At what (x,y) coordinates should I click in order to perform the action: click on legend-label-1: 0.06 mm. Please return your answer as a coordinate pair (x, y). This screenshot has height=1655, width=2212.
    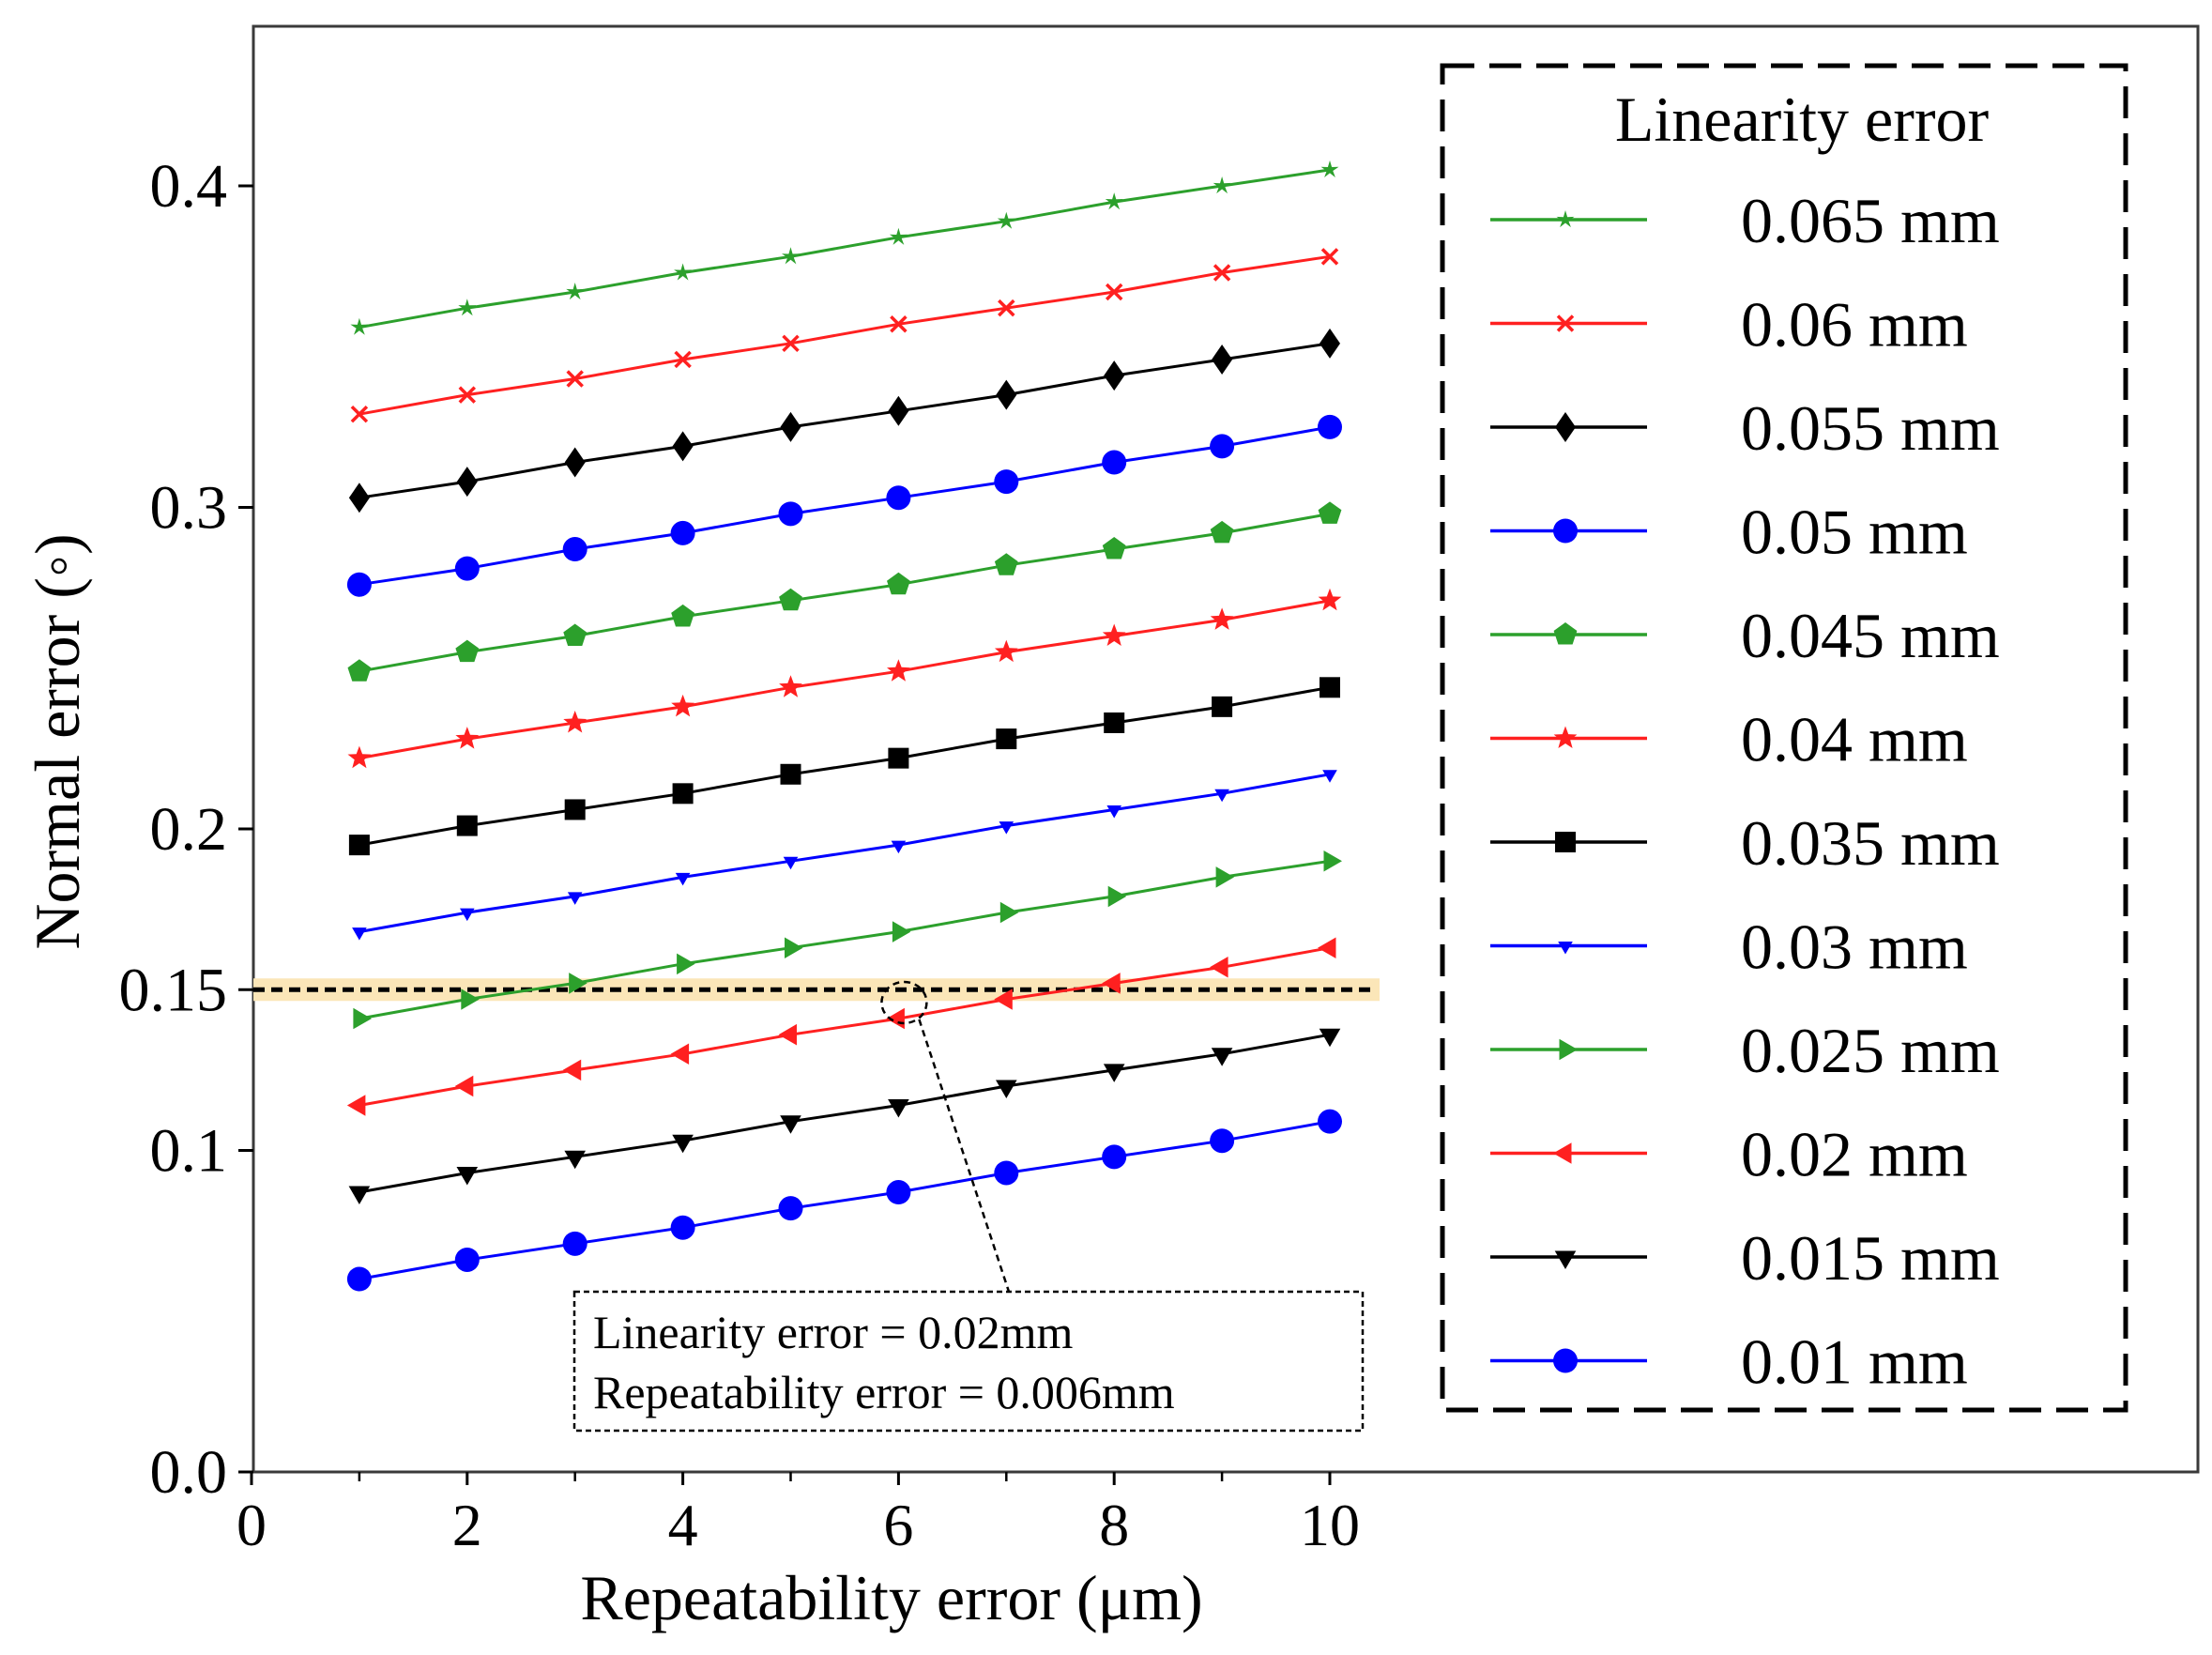
    Looking at the image, I should click on (1854, 324).